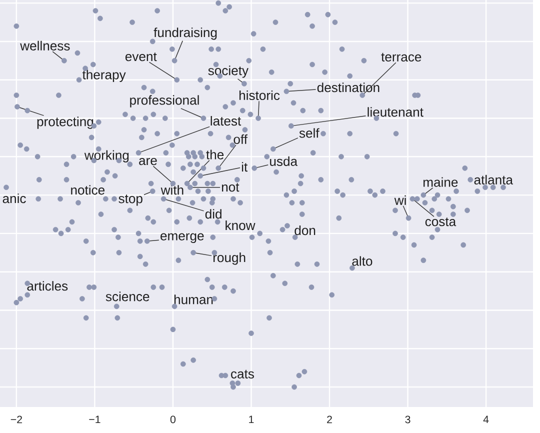 This screenshot has width=540, height=433. What do you see at coordinates (400, 200) in the screenshot?
I see `annotation: wi` at bounding box center [400, 200].